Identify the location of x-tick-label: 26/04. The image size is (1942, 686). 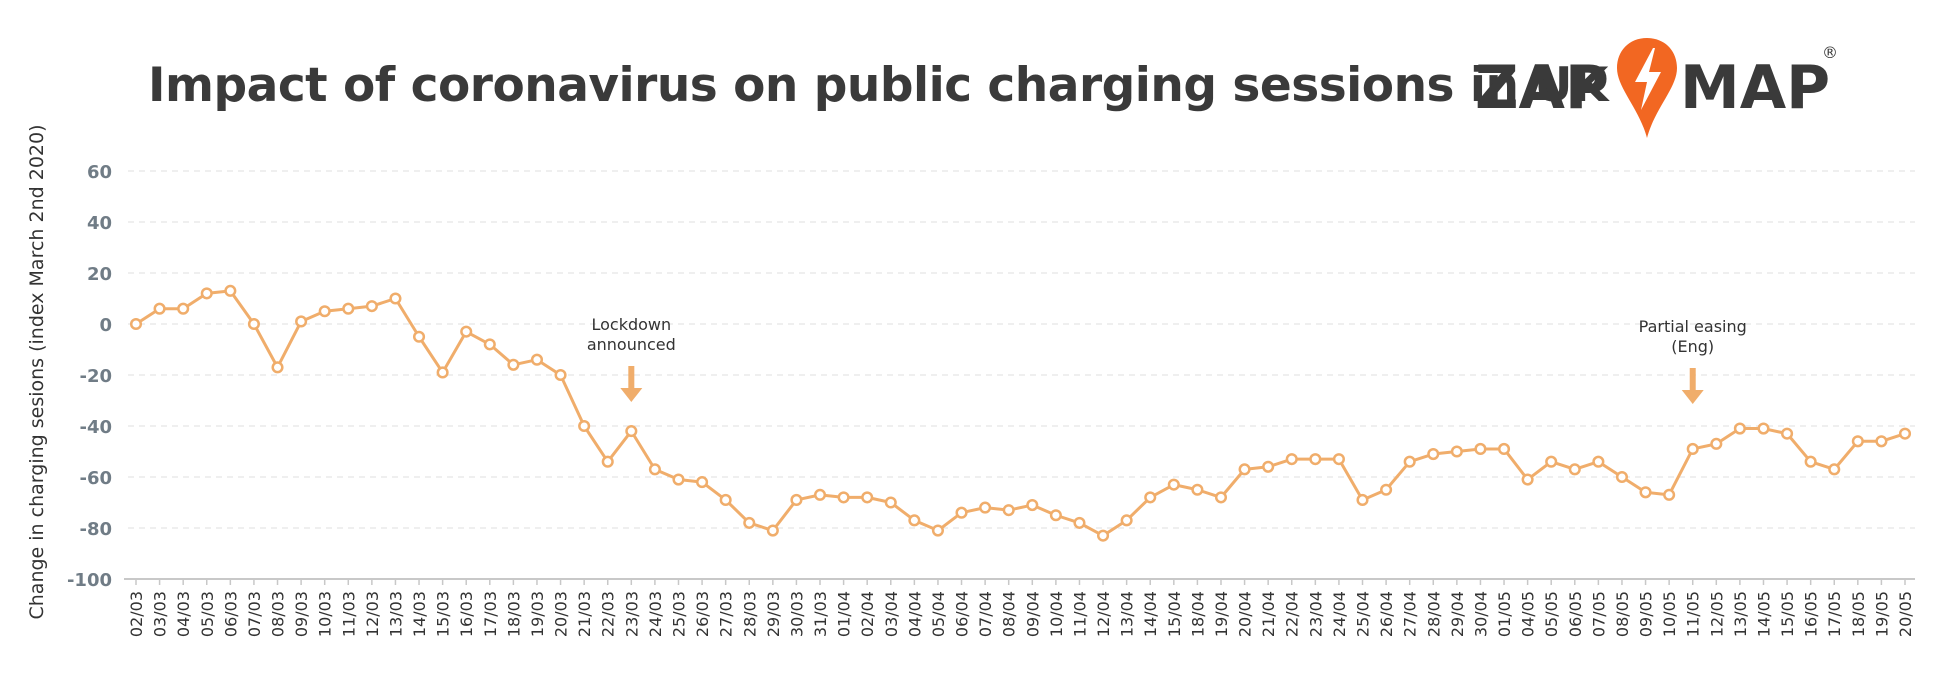
(1386, 614).